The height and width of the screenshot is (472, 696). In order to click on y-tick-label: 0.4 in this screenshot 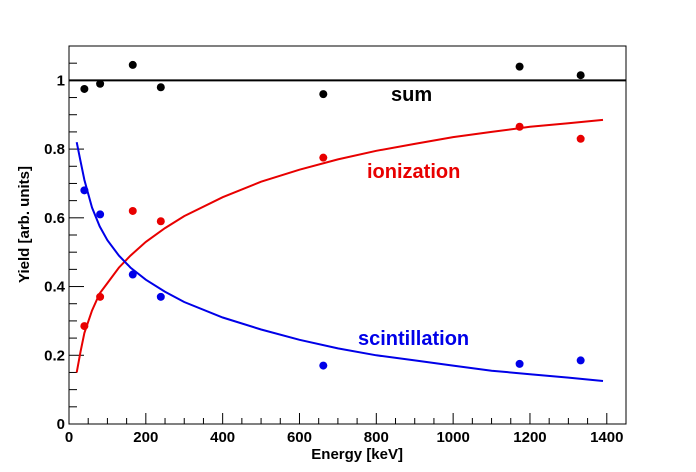, I will do `click(55, 287)`.